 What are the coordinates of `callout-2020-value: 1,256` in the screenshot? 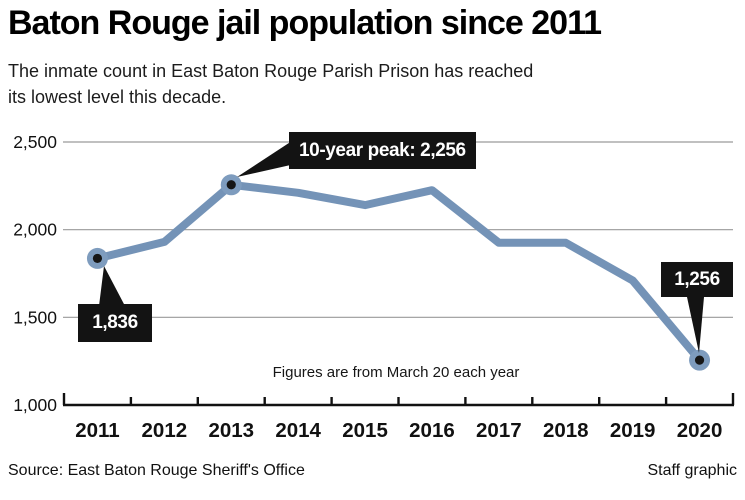 It's located at (697, 279).